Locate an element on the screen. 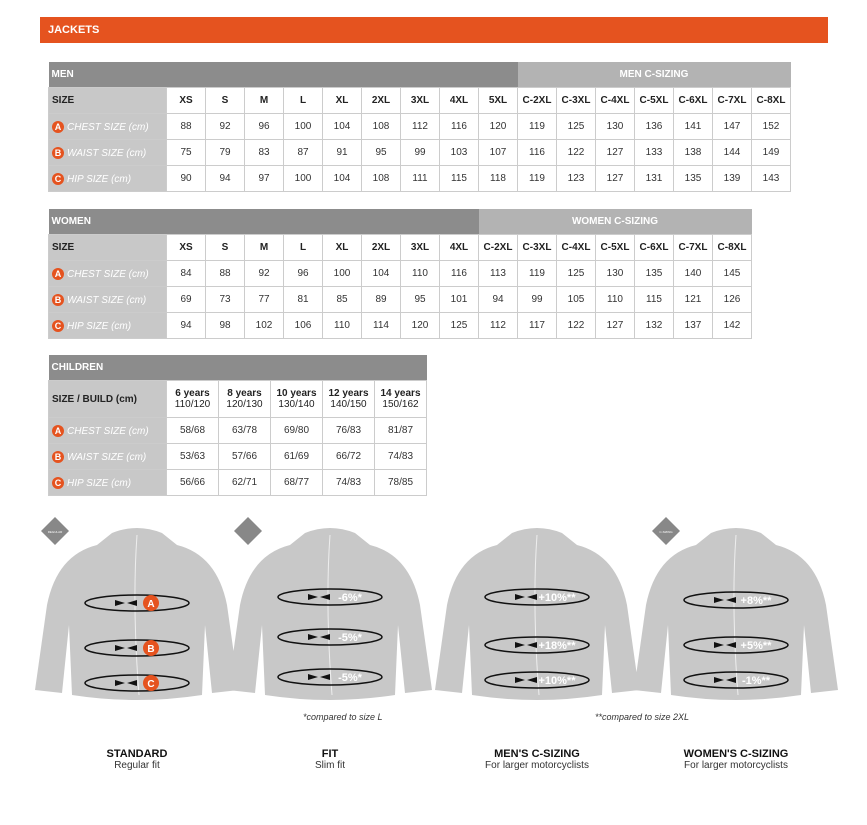 The image size is (867, 825). size-header: C-3XL is located at coordinates (537, 247).